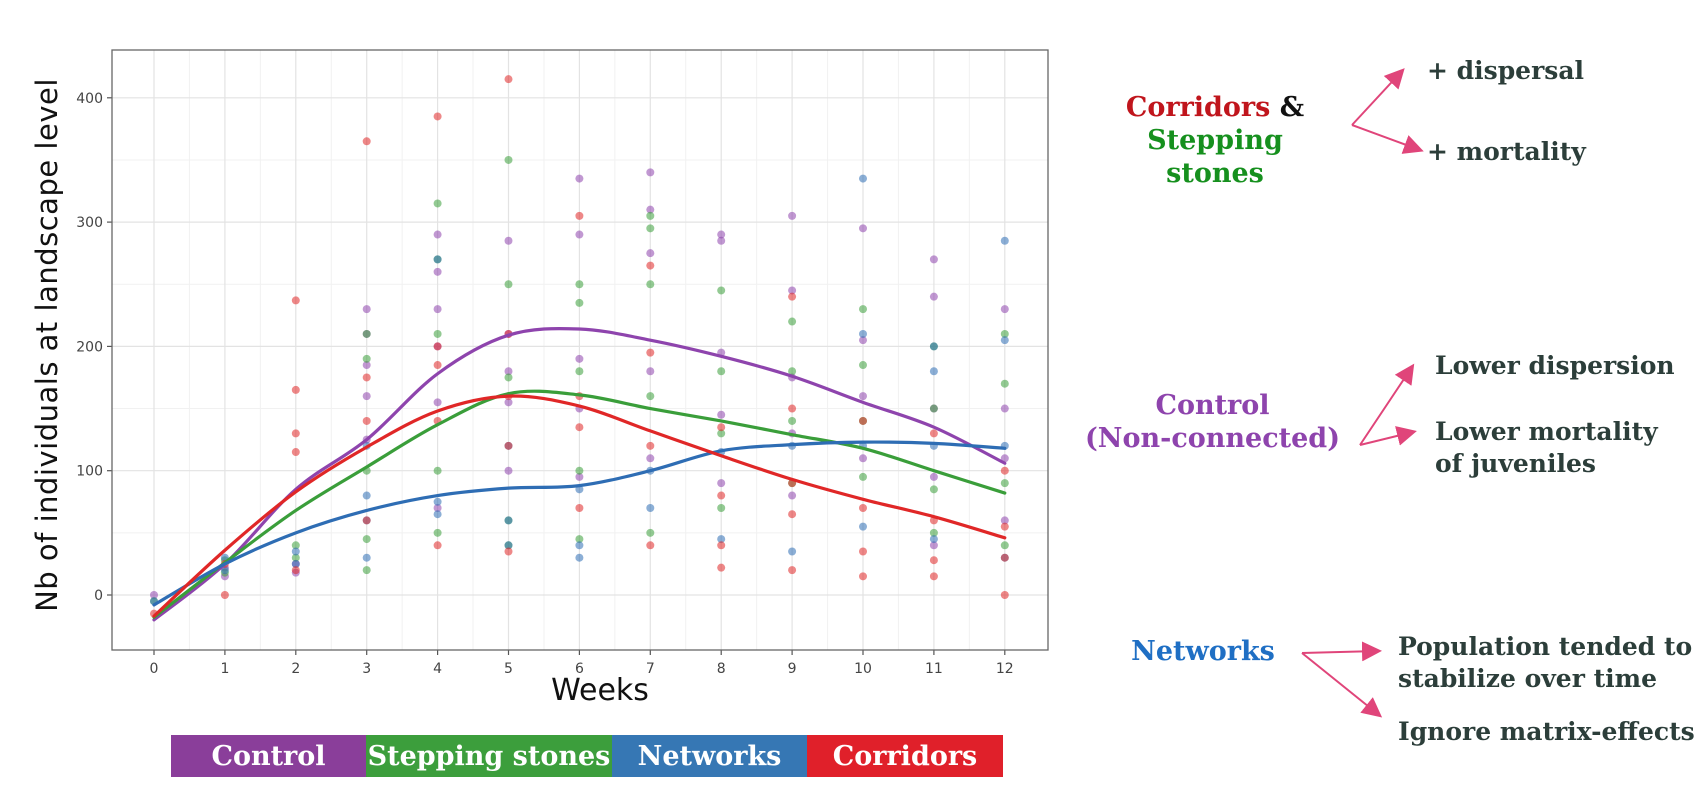 Image resolution: width=1703 pixels, height=791 pixels. I want to click on x-tick-label: 8, so click(721, 669).